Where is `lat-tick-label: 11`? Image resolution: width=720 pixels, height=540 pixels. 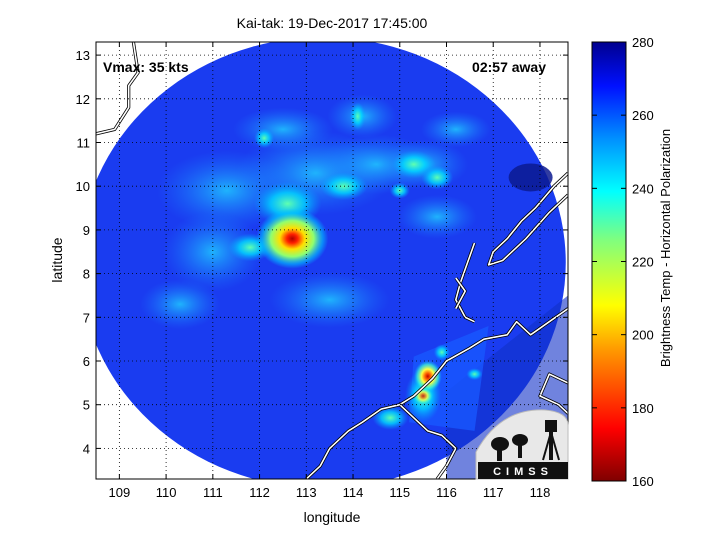 lat-tick-label: 11 is located at coordinates (84, 143).